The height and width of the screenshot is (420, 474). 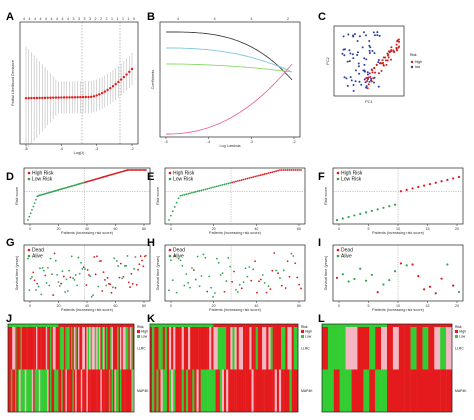 What do you see at coordinates (158, 272) in the screenshot?
I see `chart-h-ylabel: Survival time (years)` at bounding box center [158, 272].